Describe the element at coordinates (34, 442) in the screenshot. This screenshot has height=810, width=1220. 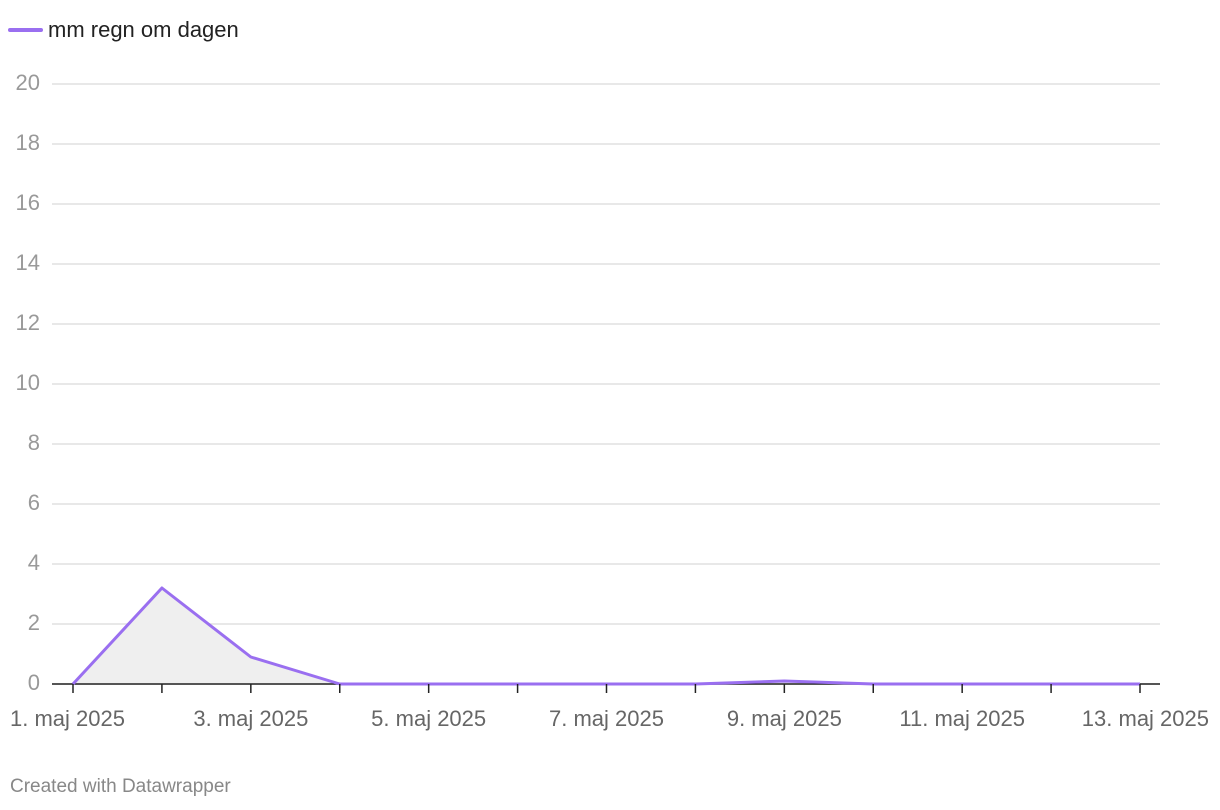
I see `y-tick-label: 8` at that location.